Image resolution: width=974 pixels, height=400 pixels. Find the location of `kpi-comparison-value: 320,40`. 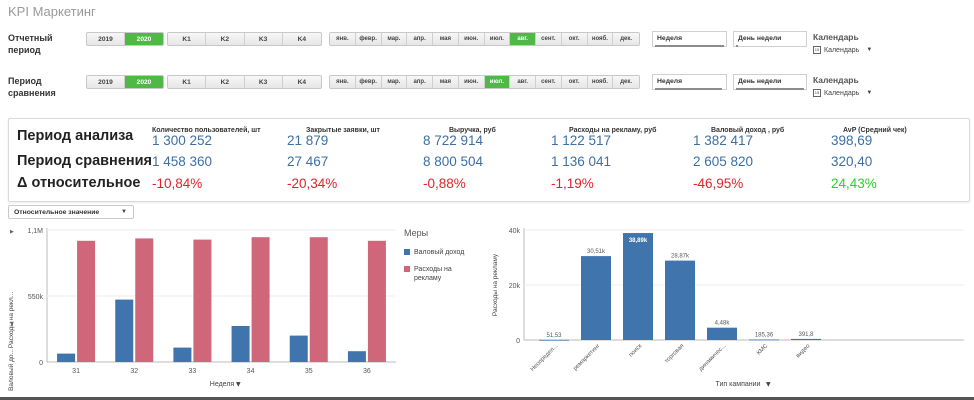

kpi-comparison-value: 320,40 is located at coordinates (852, 161).